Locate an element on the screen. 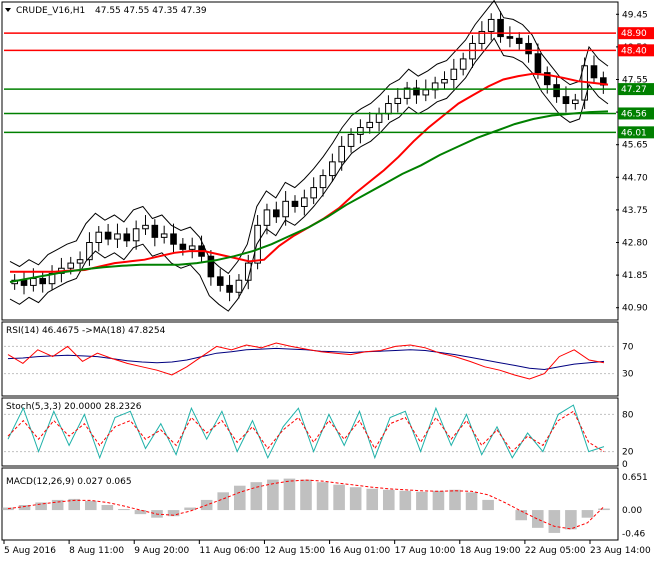 Image resolution: width=660 pixels, height=564 pixels. macd-plot: 0.651 0.00 -0.46 is located at coordinates (325, 506).